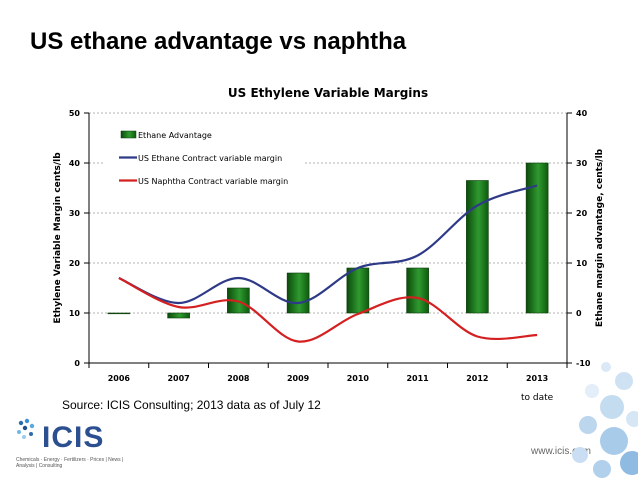  Describe the element at coordinates (175, 135) in the screenshot. I see `legend-label: Ethane Advantage` at that location.